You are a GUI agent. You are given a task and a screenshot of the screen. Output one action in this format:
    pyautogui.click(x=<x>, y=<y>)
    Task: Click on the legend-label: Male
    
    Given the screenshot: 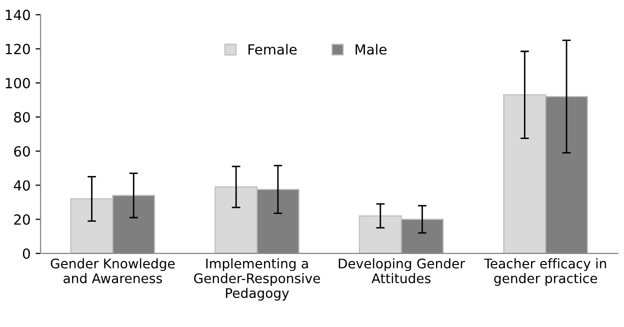 What is the action you would take?
    pyautogui.click(x=371, y=49)
    